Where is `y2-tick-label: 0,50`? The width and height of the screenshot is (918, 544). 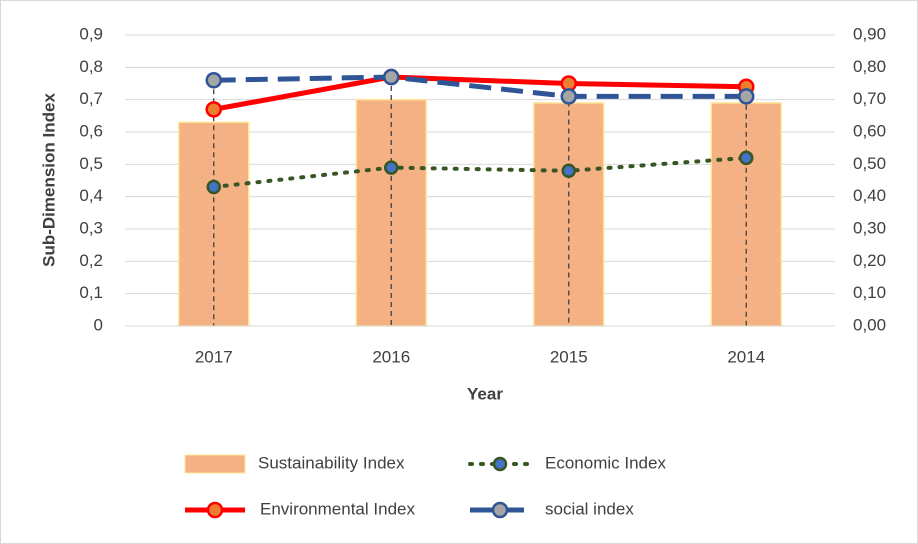 y2-tick-label: 0,50 is located at coordinates (869, 163).